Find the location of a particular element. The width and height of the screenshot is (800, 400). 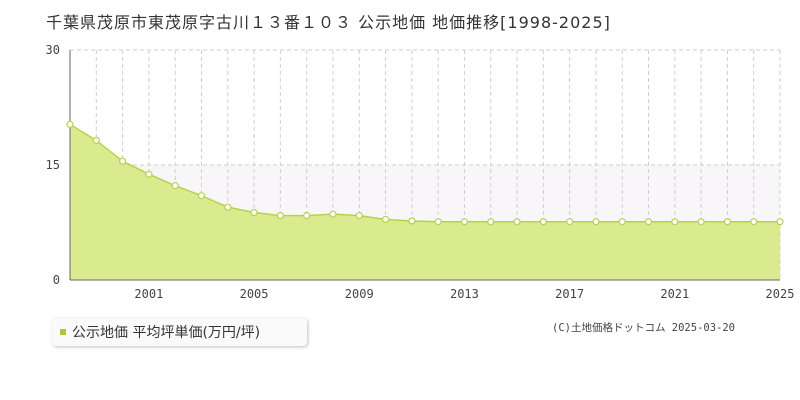

legend: 公示地価 平均坪単価(万円/坪) is located at coordinates (179, 332).